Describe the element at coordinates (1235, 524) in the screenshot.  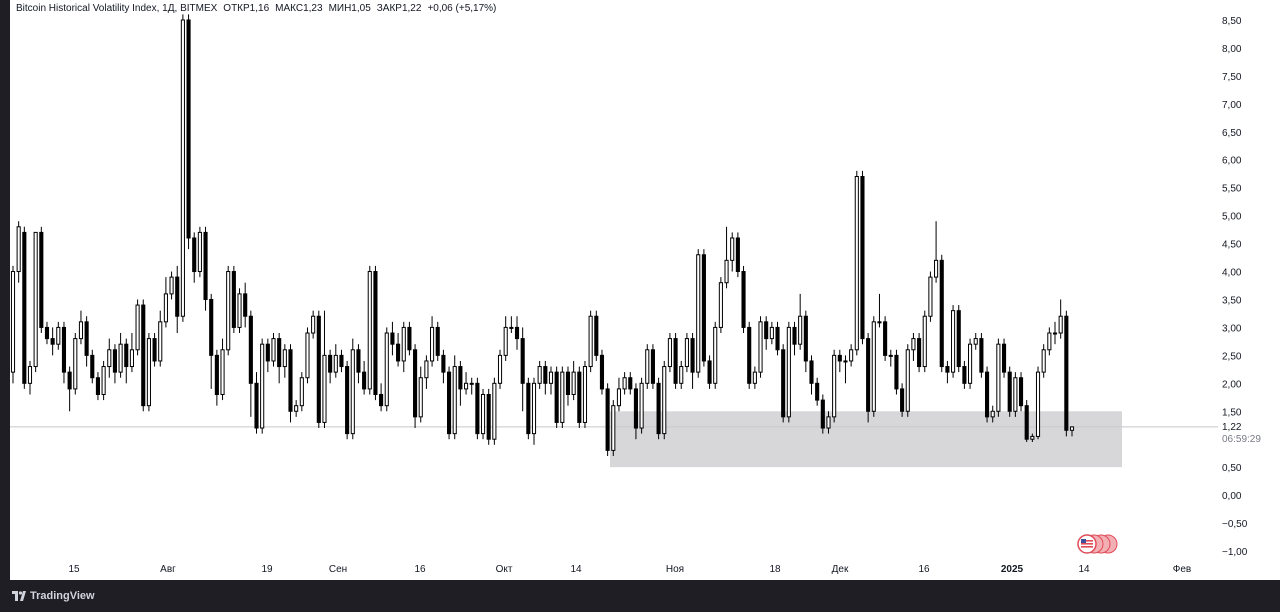
I see `y-tick-label: −0,50` at that location.